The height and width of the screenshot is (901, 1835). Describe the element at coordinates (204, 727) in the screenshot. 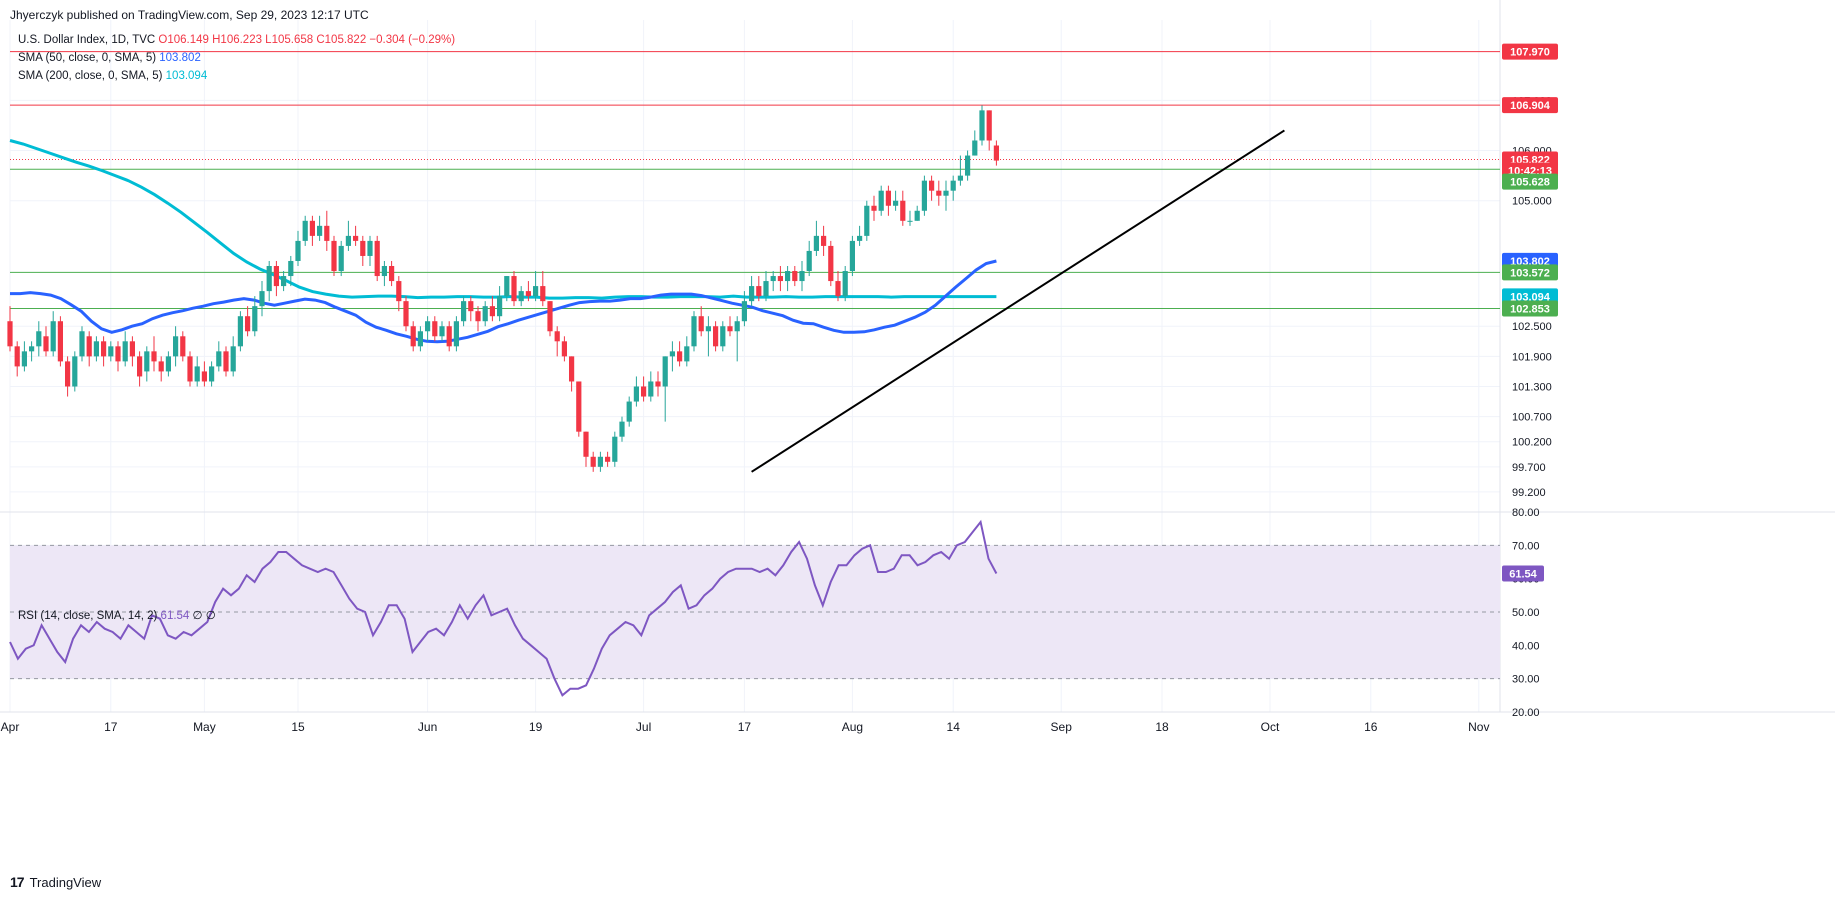

I see `time-tick-2: May` at that location.